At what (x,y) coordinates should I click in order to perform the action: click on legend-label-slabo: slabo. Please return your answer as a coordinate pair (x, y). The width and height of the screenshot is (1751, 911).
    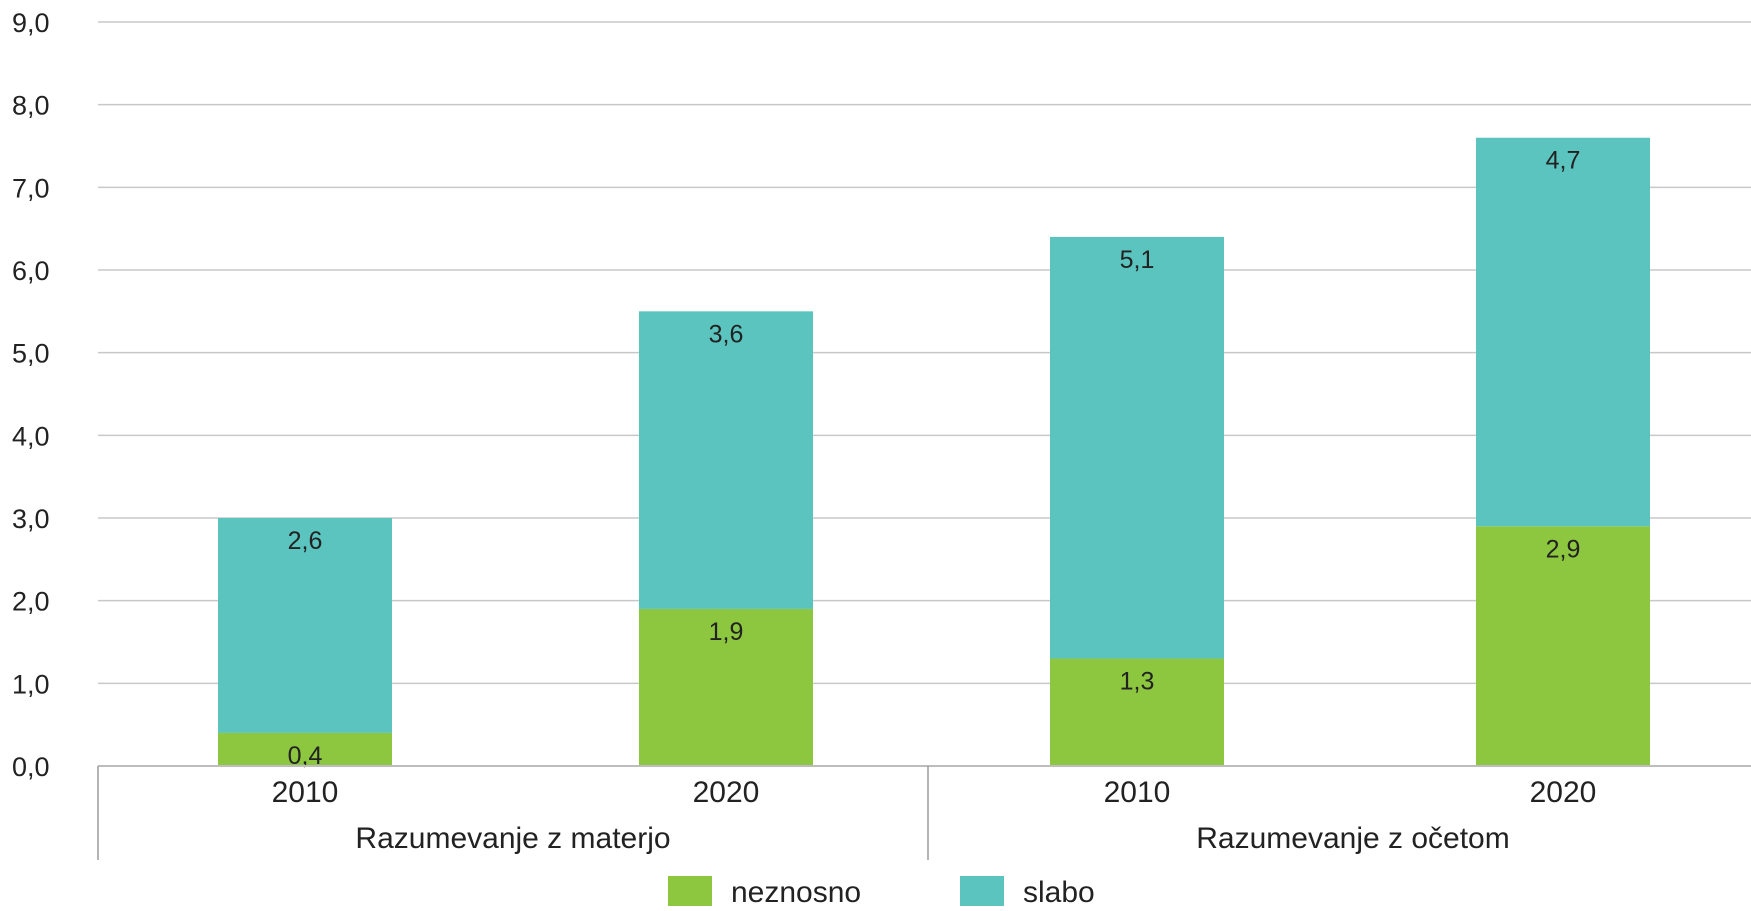
    Looking at the image, I should click on (1059, 892).